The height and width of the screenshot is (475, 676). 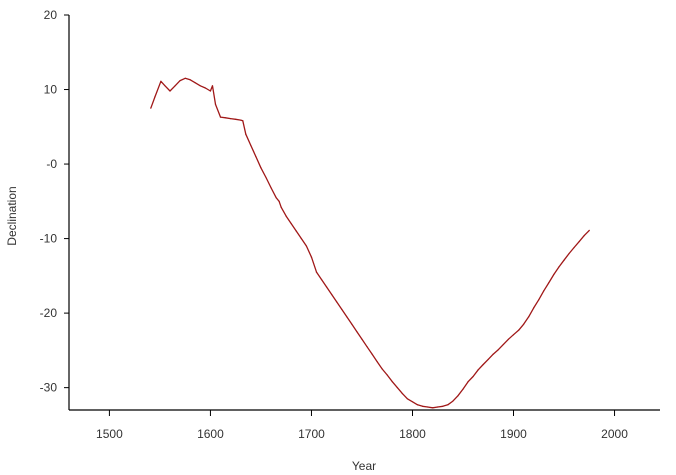 What do you see at coordinates (614, 434) in the screenshot?
I see `x-tick-label: 2000` at bounding box center [614, 434].